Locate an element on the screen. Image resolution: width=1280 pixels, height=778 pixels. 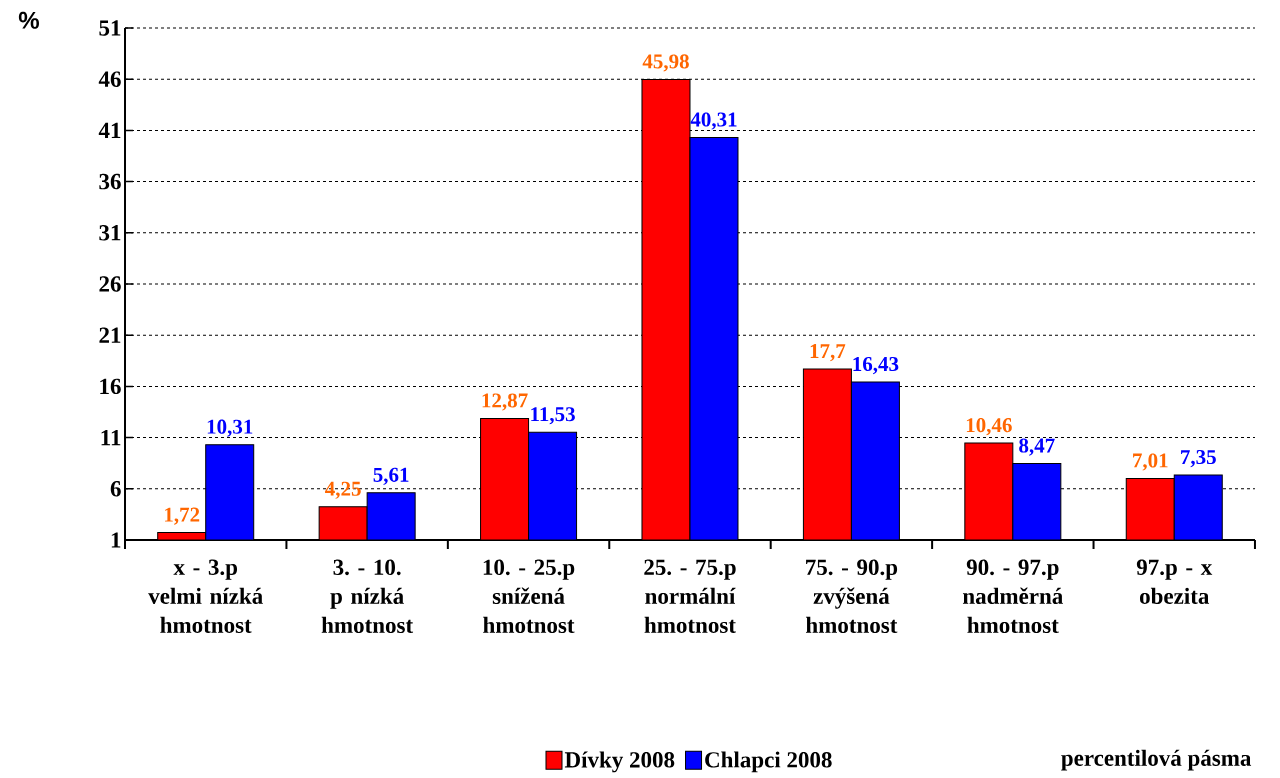
x-tick-label: 25. - 75.p normální hmotnost is located at coordinates (690, 596).